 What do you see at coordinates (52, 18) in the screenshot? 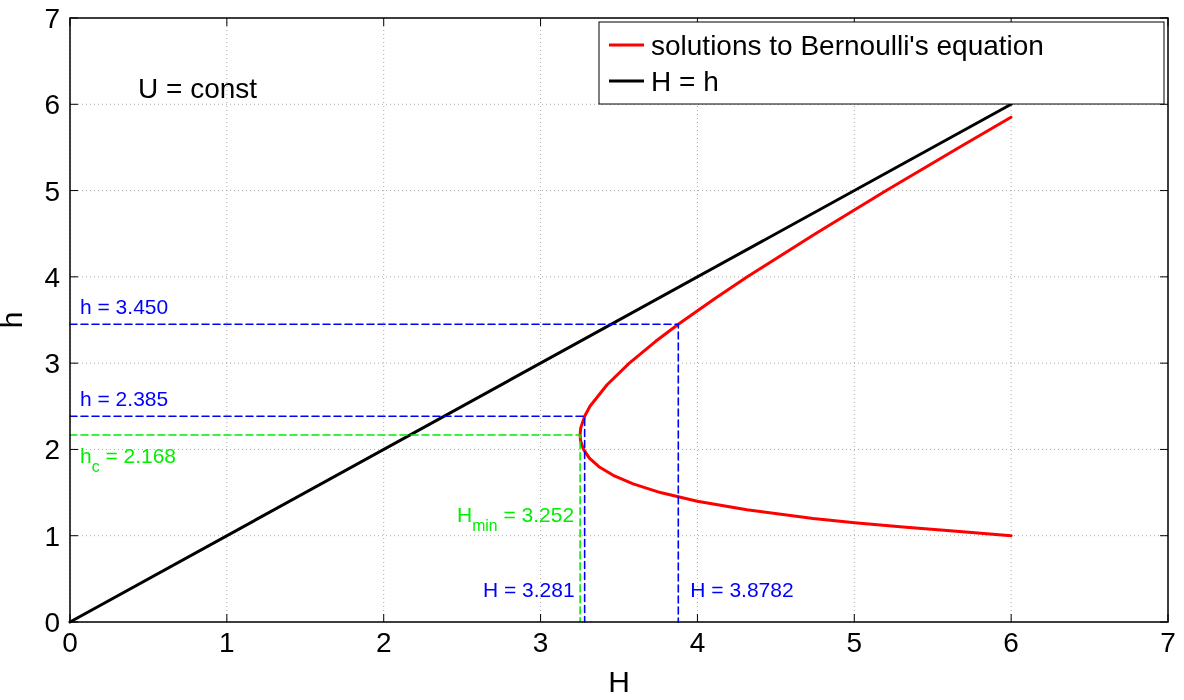
I see `y-tick-label: 7` at bounding box center [52, 18].